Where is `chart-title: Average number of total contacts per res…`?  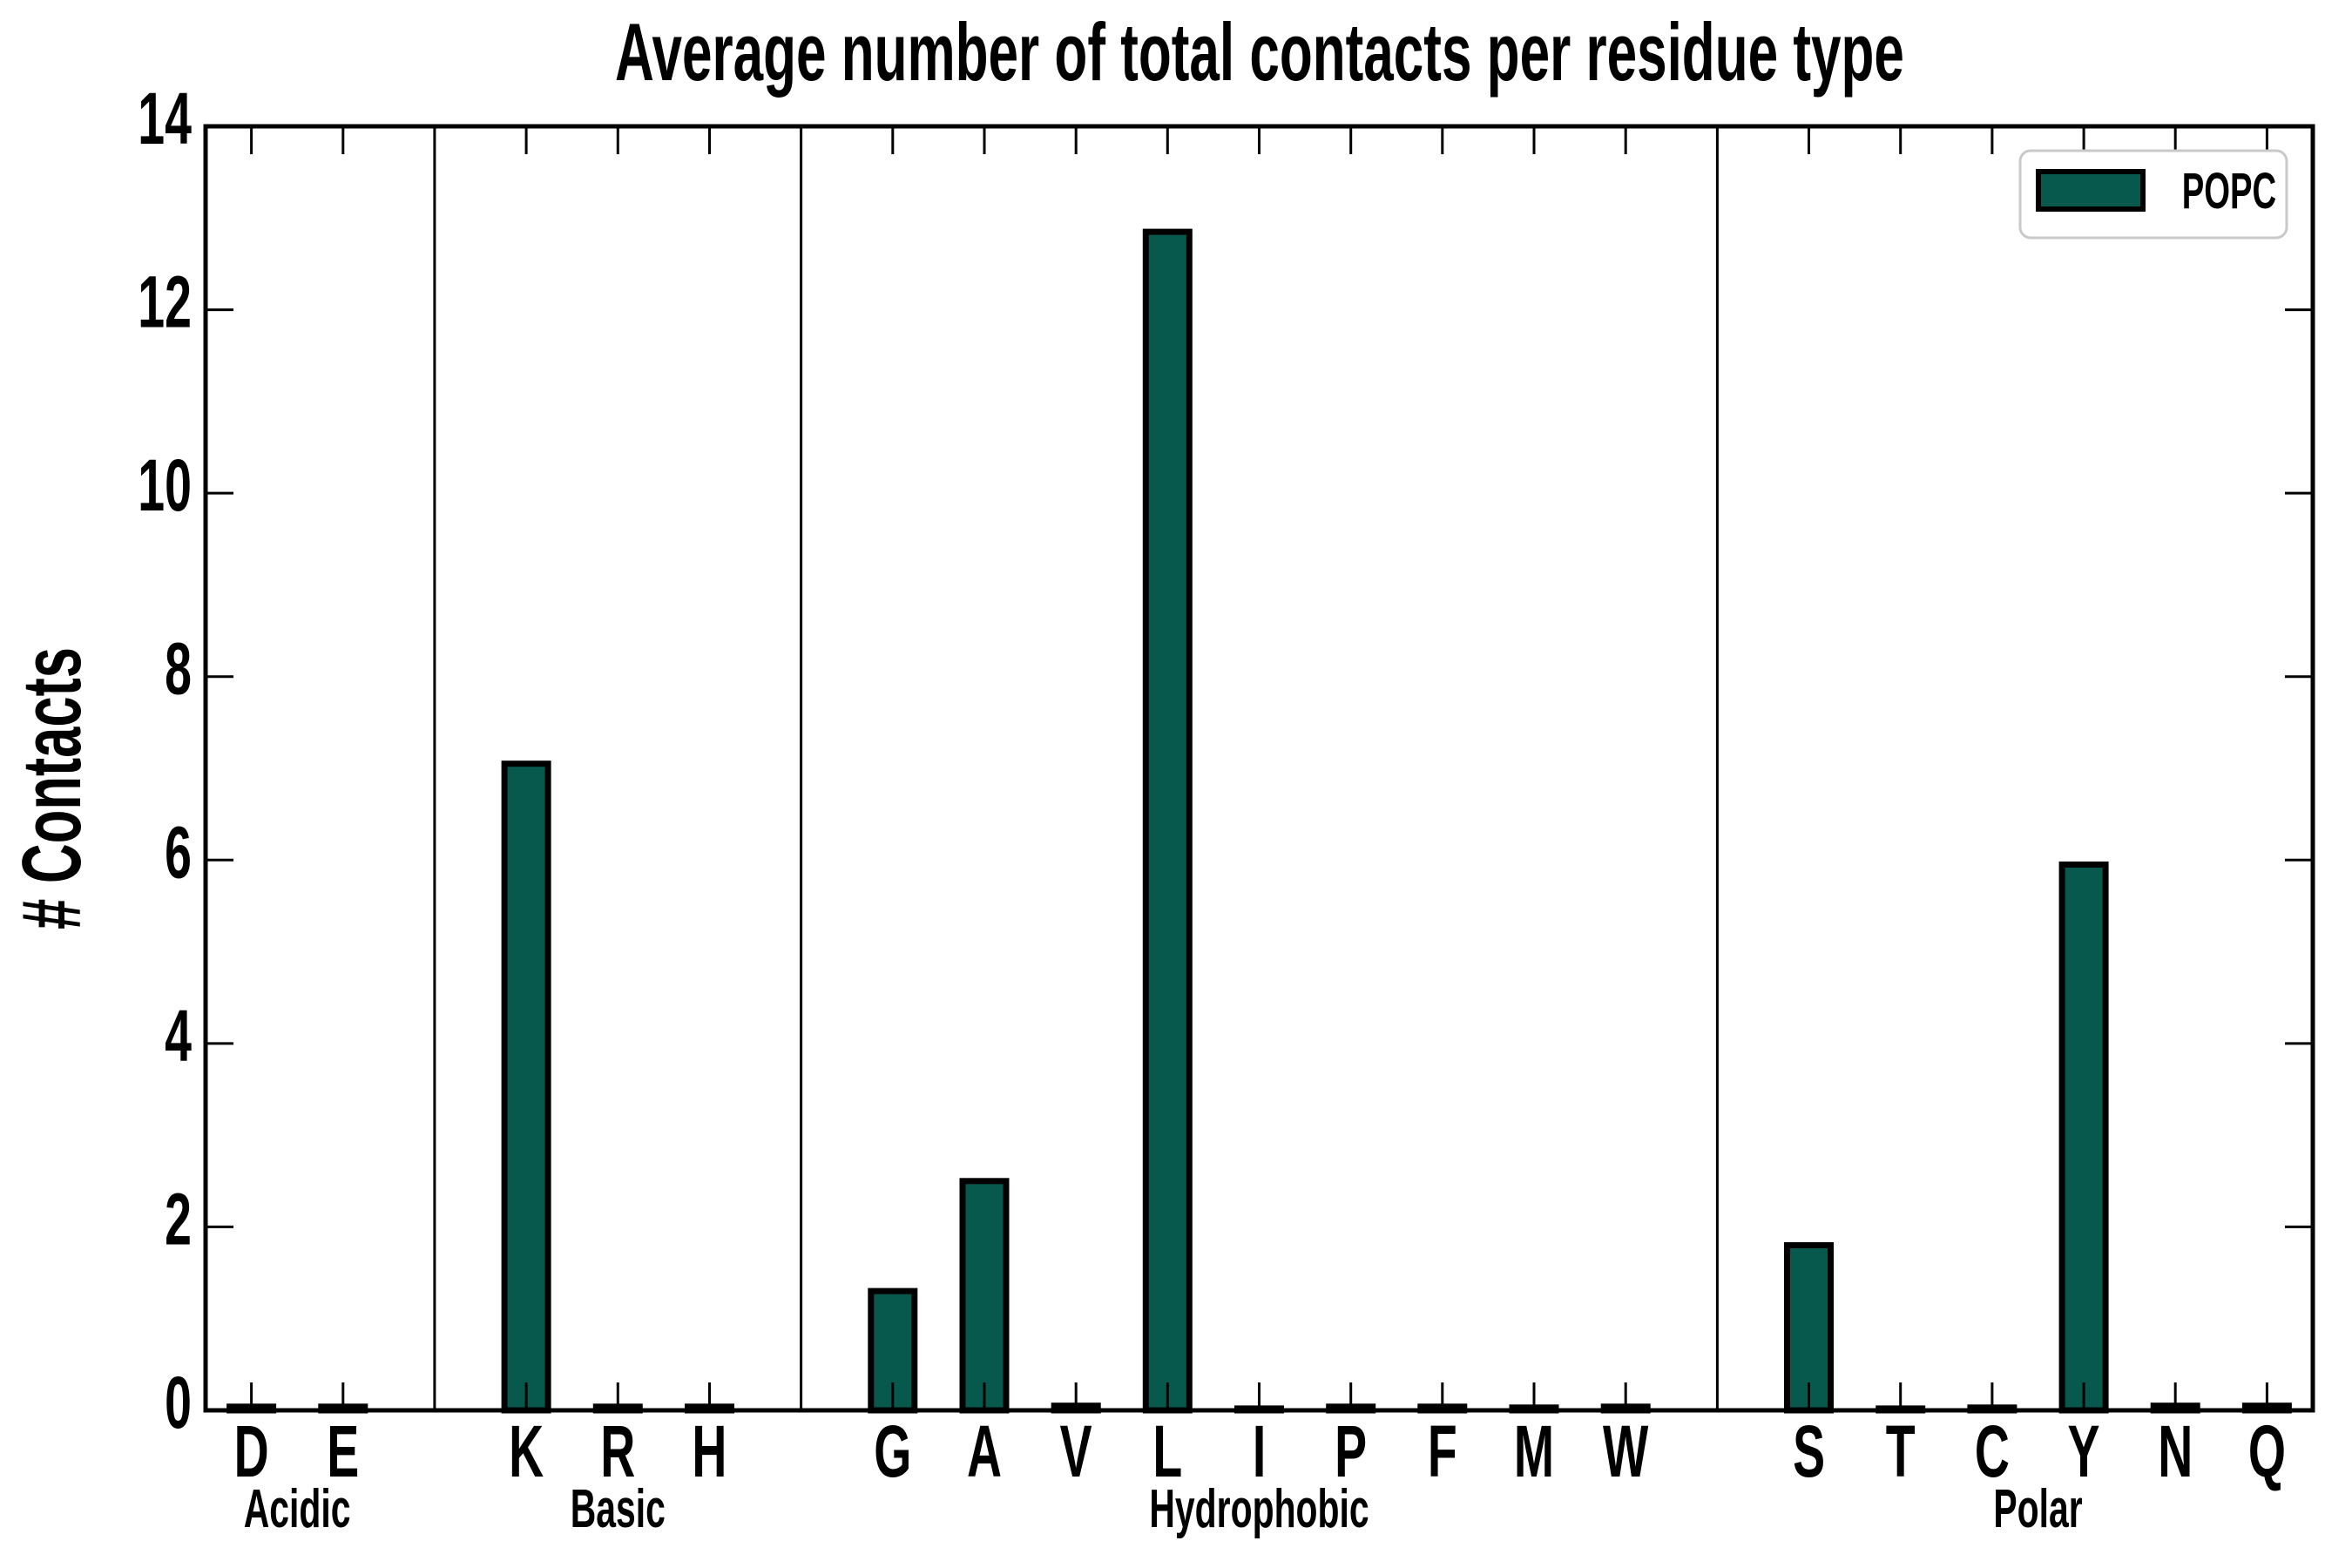 chart-title: Average number of total contacts per res… is located at coordinates (1260, 52).